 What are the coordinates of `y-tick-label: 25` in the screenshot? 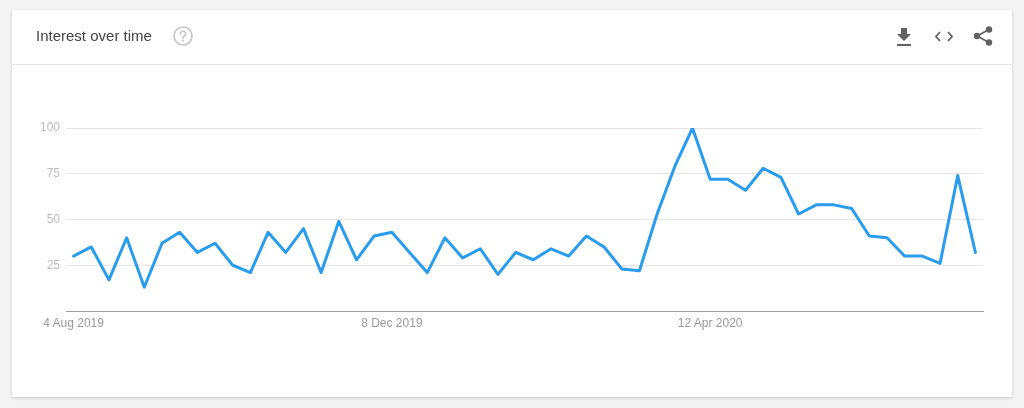 It's located at (53, 264).